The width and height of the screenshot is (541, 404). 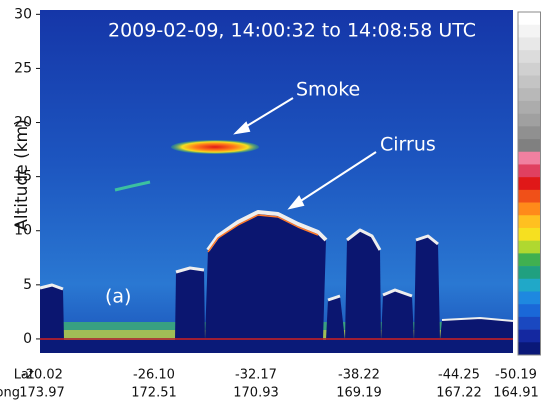 What do you see at coordinates (23, 123) in the screenshot?
I see `y-tick-label: 20` at bounding box center [23, 123].